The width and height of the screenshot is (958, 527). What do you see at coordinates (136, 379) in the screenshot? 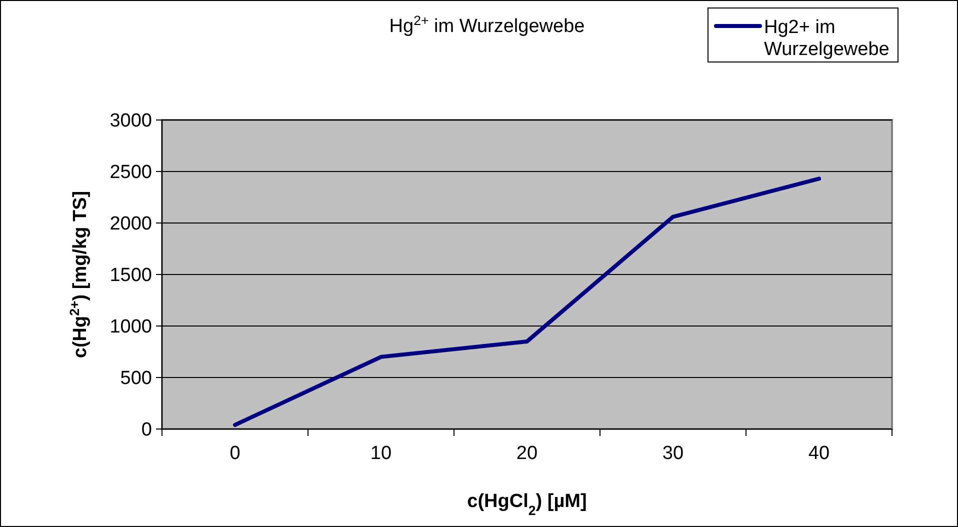
I see `y-tick-label: 500` at bounding box center [136, 379].